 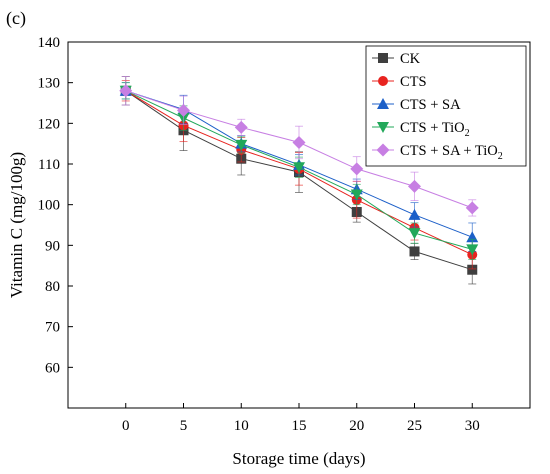 What do you see at coordinates (52, 287) in the screenshot?
I see `y-tick-label: 80` at bounding box center [52, 287].